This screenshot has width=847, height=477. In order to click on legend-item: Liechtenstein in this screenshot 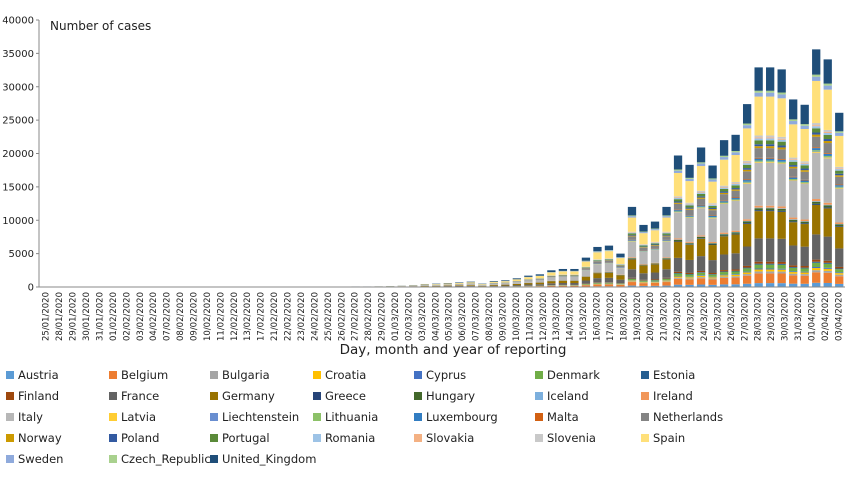, I will do `click(254, 417)`.